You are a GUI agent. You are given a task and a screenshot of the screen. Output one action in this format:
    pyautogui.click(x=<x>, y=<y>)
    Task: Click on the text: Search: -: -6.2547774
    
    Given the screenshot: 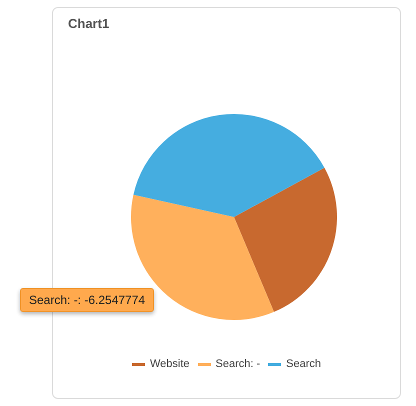 What is the action you would take?
    pyautogui.click(x=87, y=300)
    